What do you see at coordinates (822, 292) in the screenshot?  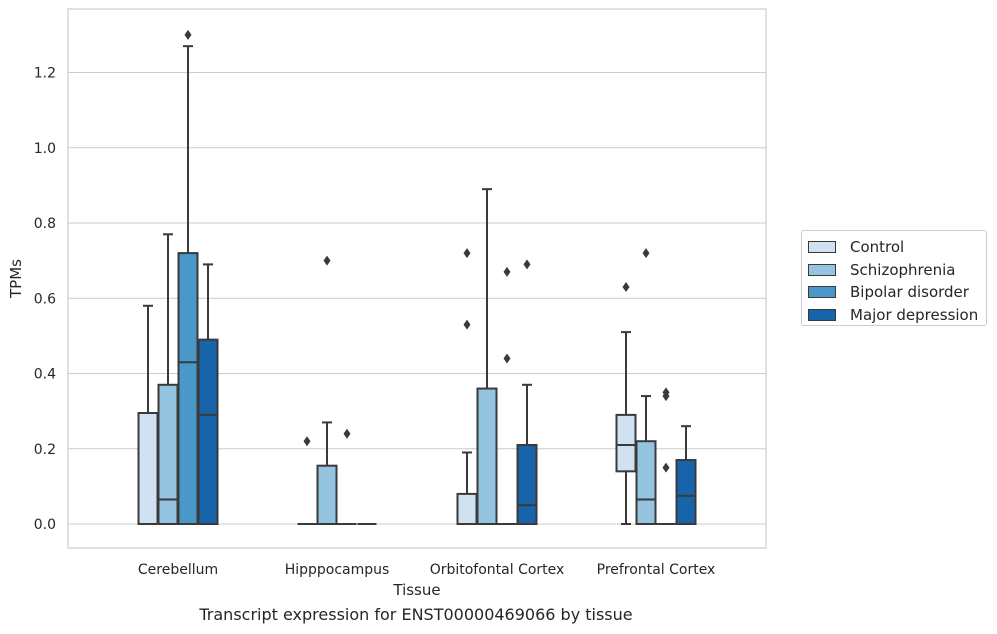 I see `legend-swatch-bipolar-disorder` at bounding box center [822, 292].